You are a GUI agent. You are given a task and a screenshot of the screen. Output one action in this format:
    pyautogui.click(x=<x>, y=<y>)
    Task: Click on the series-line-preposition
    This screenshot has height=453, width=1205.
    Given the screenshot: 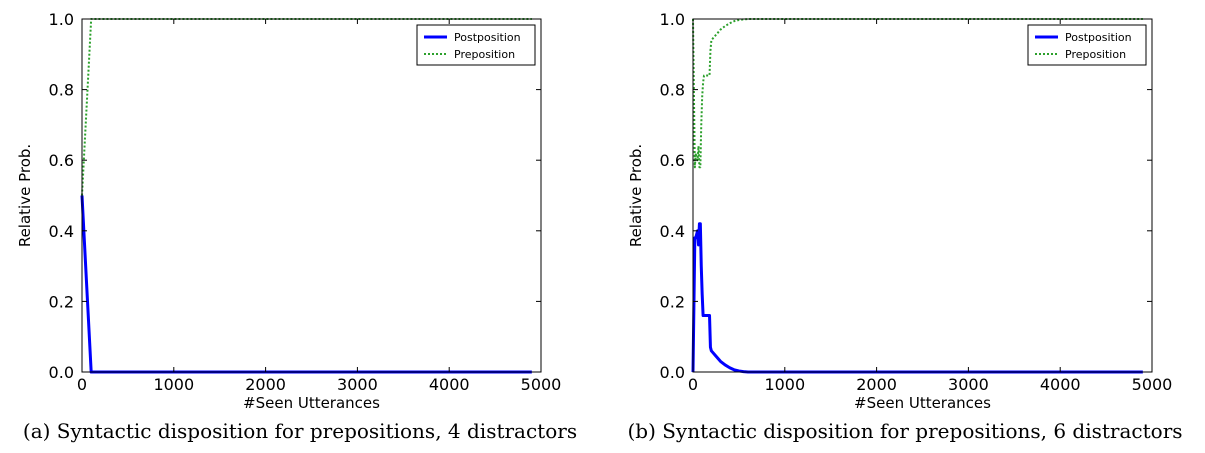 What is the action you would take?
    pyautogui.click(x=917, y=93)
    